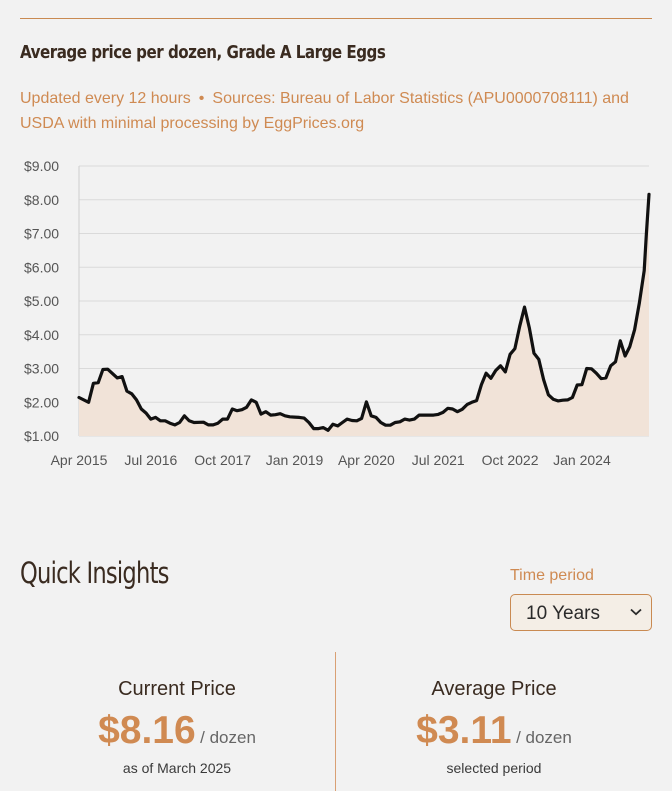 The height and width of the screenshot is (791, 672). I want to click on time-period-select: 10 Years, so click(581, 612).